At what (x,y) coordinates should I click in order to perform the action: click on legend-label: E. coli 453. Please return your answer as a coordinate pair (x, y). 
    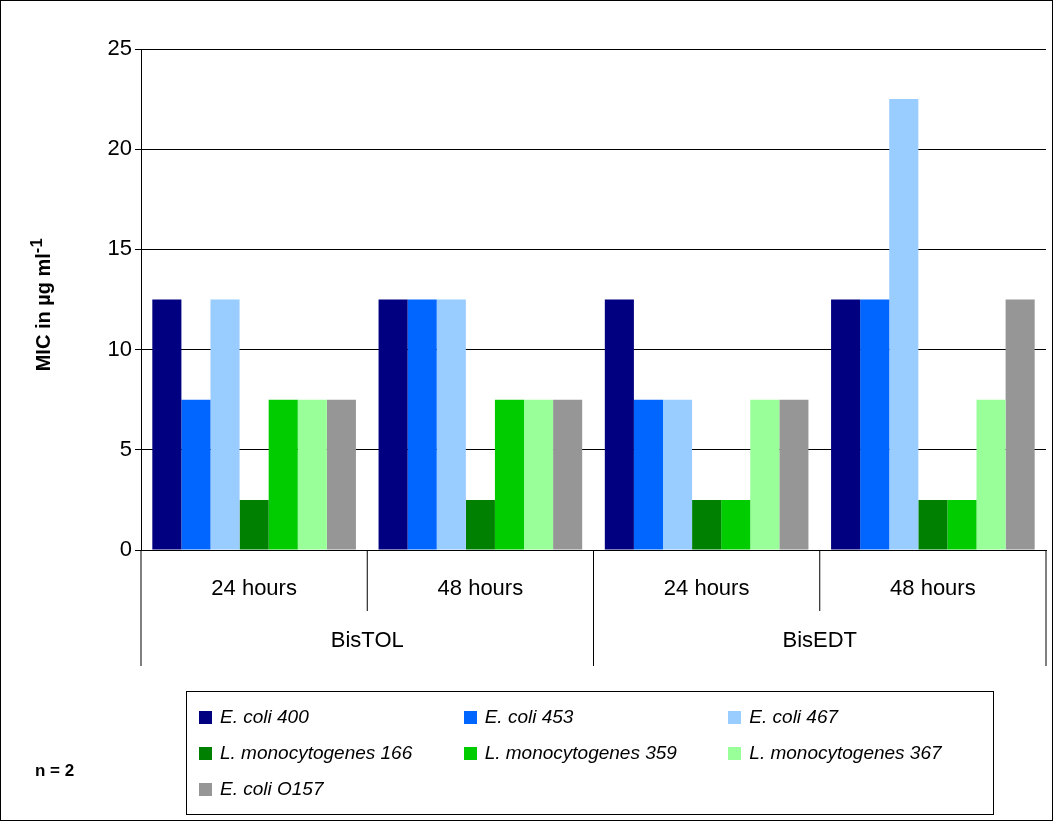
    Looking at the image, I should click on (529, 717).